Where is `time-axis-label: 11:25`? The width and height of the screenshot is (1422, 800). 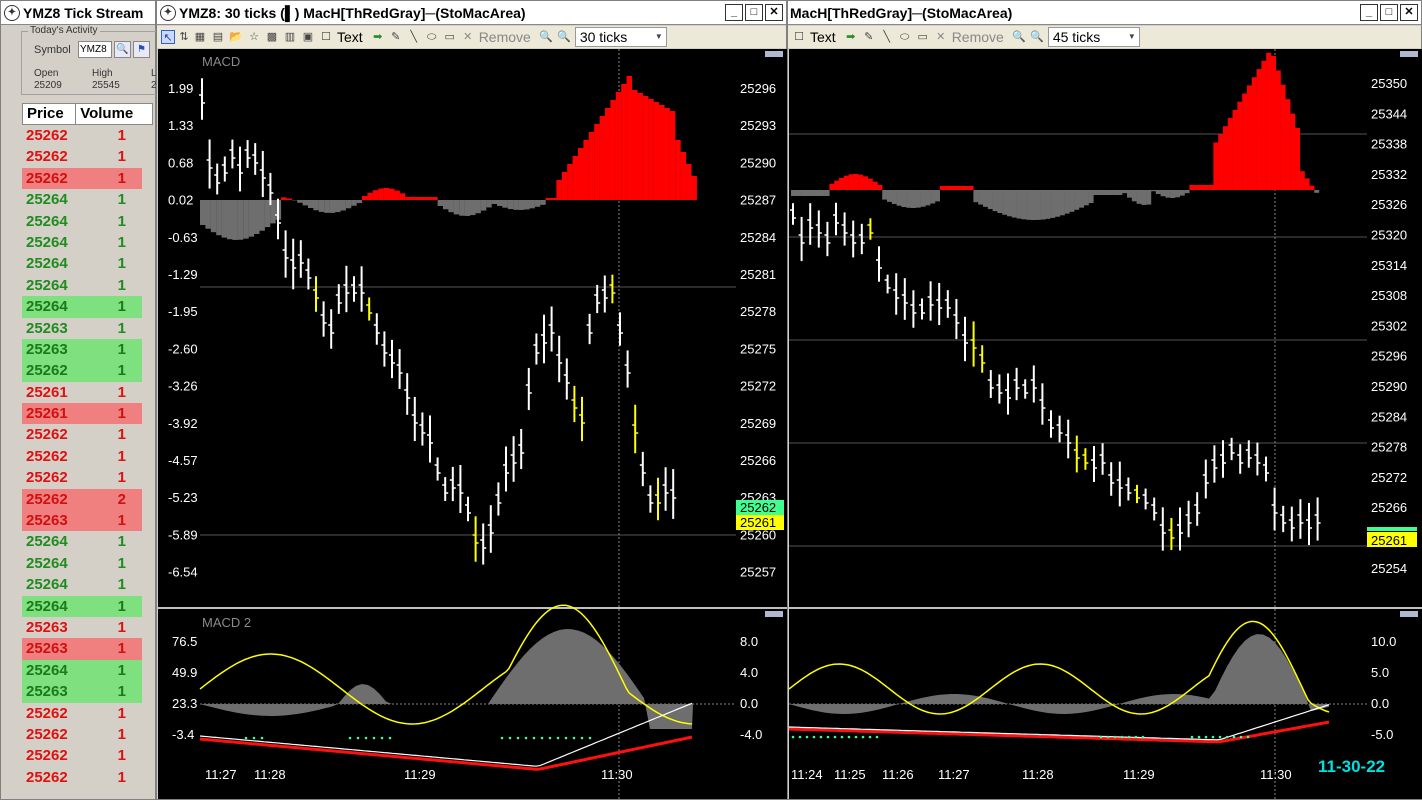
time-axis-label: 11:25 is located at coordinates (850, 774).